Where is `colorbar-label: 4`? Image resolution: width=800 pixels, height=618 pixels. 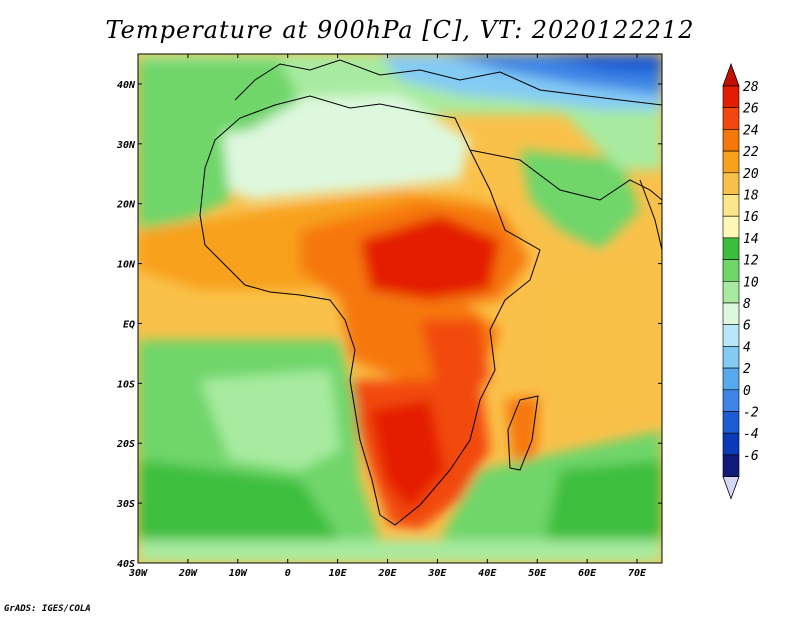 colorbar-label: 4 is located at coordinates (747, 347).